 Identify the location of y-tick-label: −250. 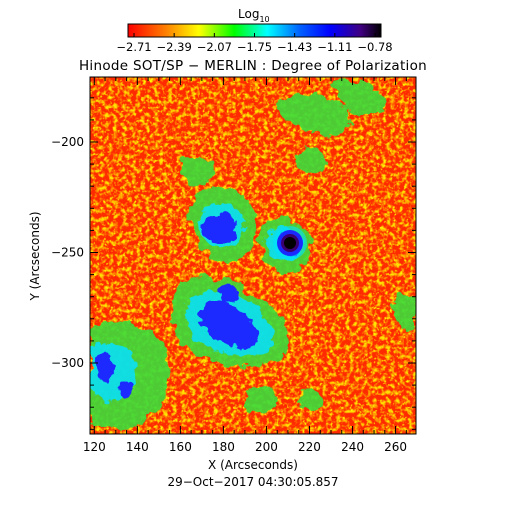
(67, 253).